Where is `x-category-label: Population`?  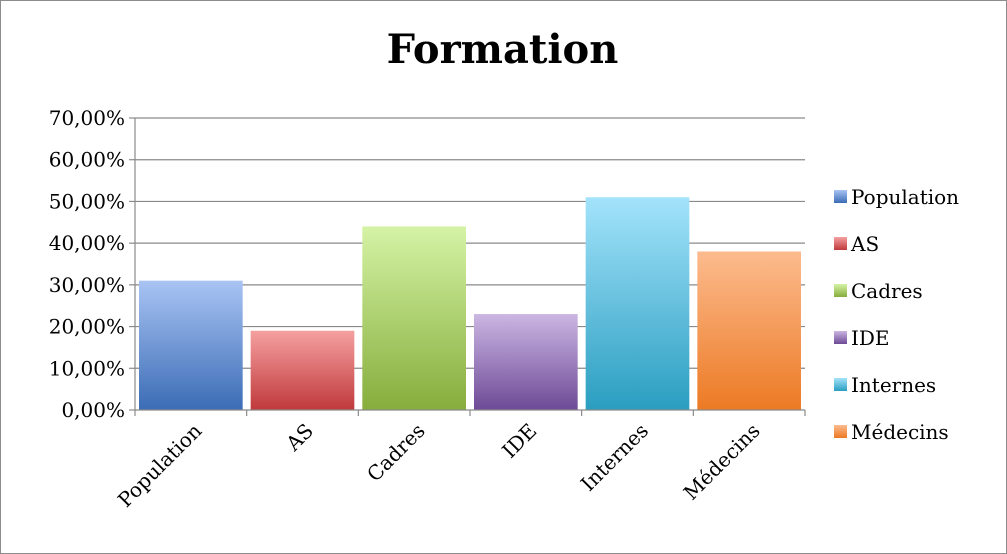
x-category-label: Population is located at coordinates (159, 464).